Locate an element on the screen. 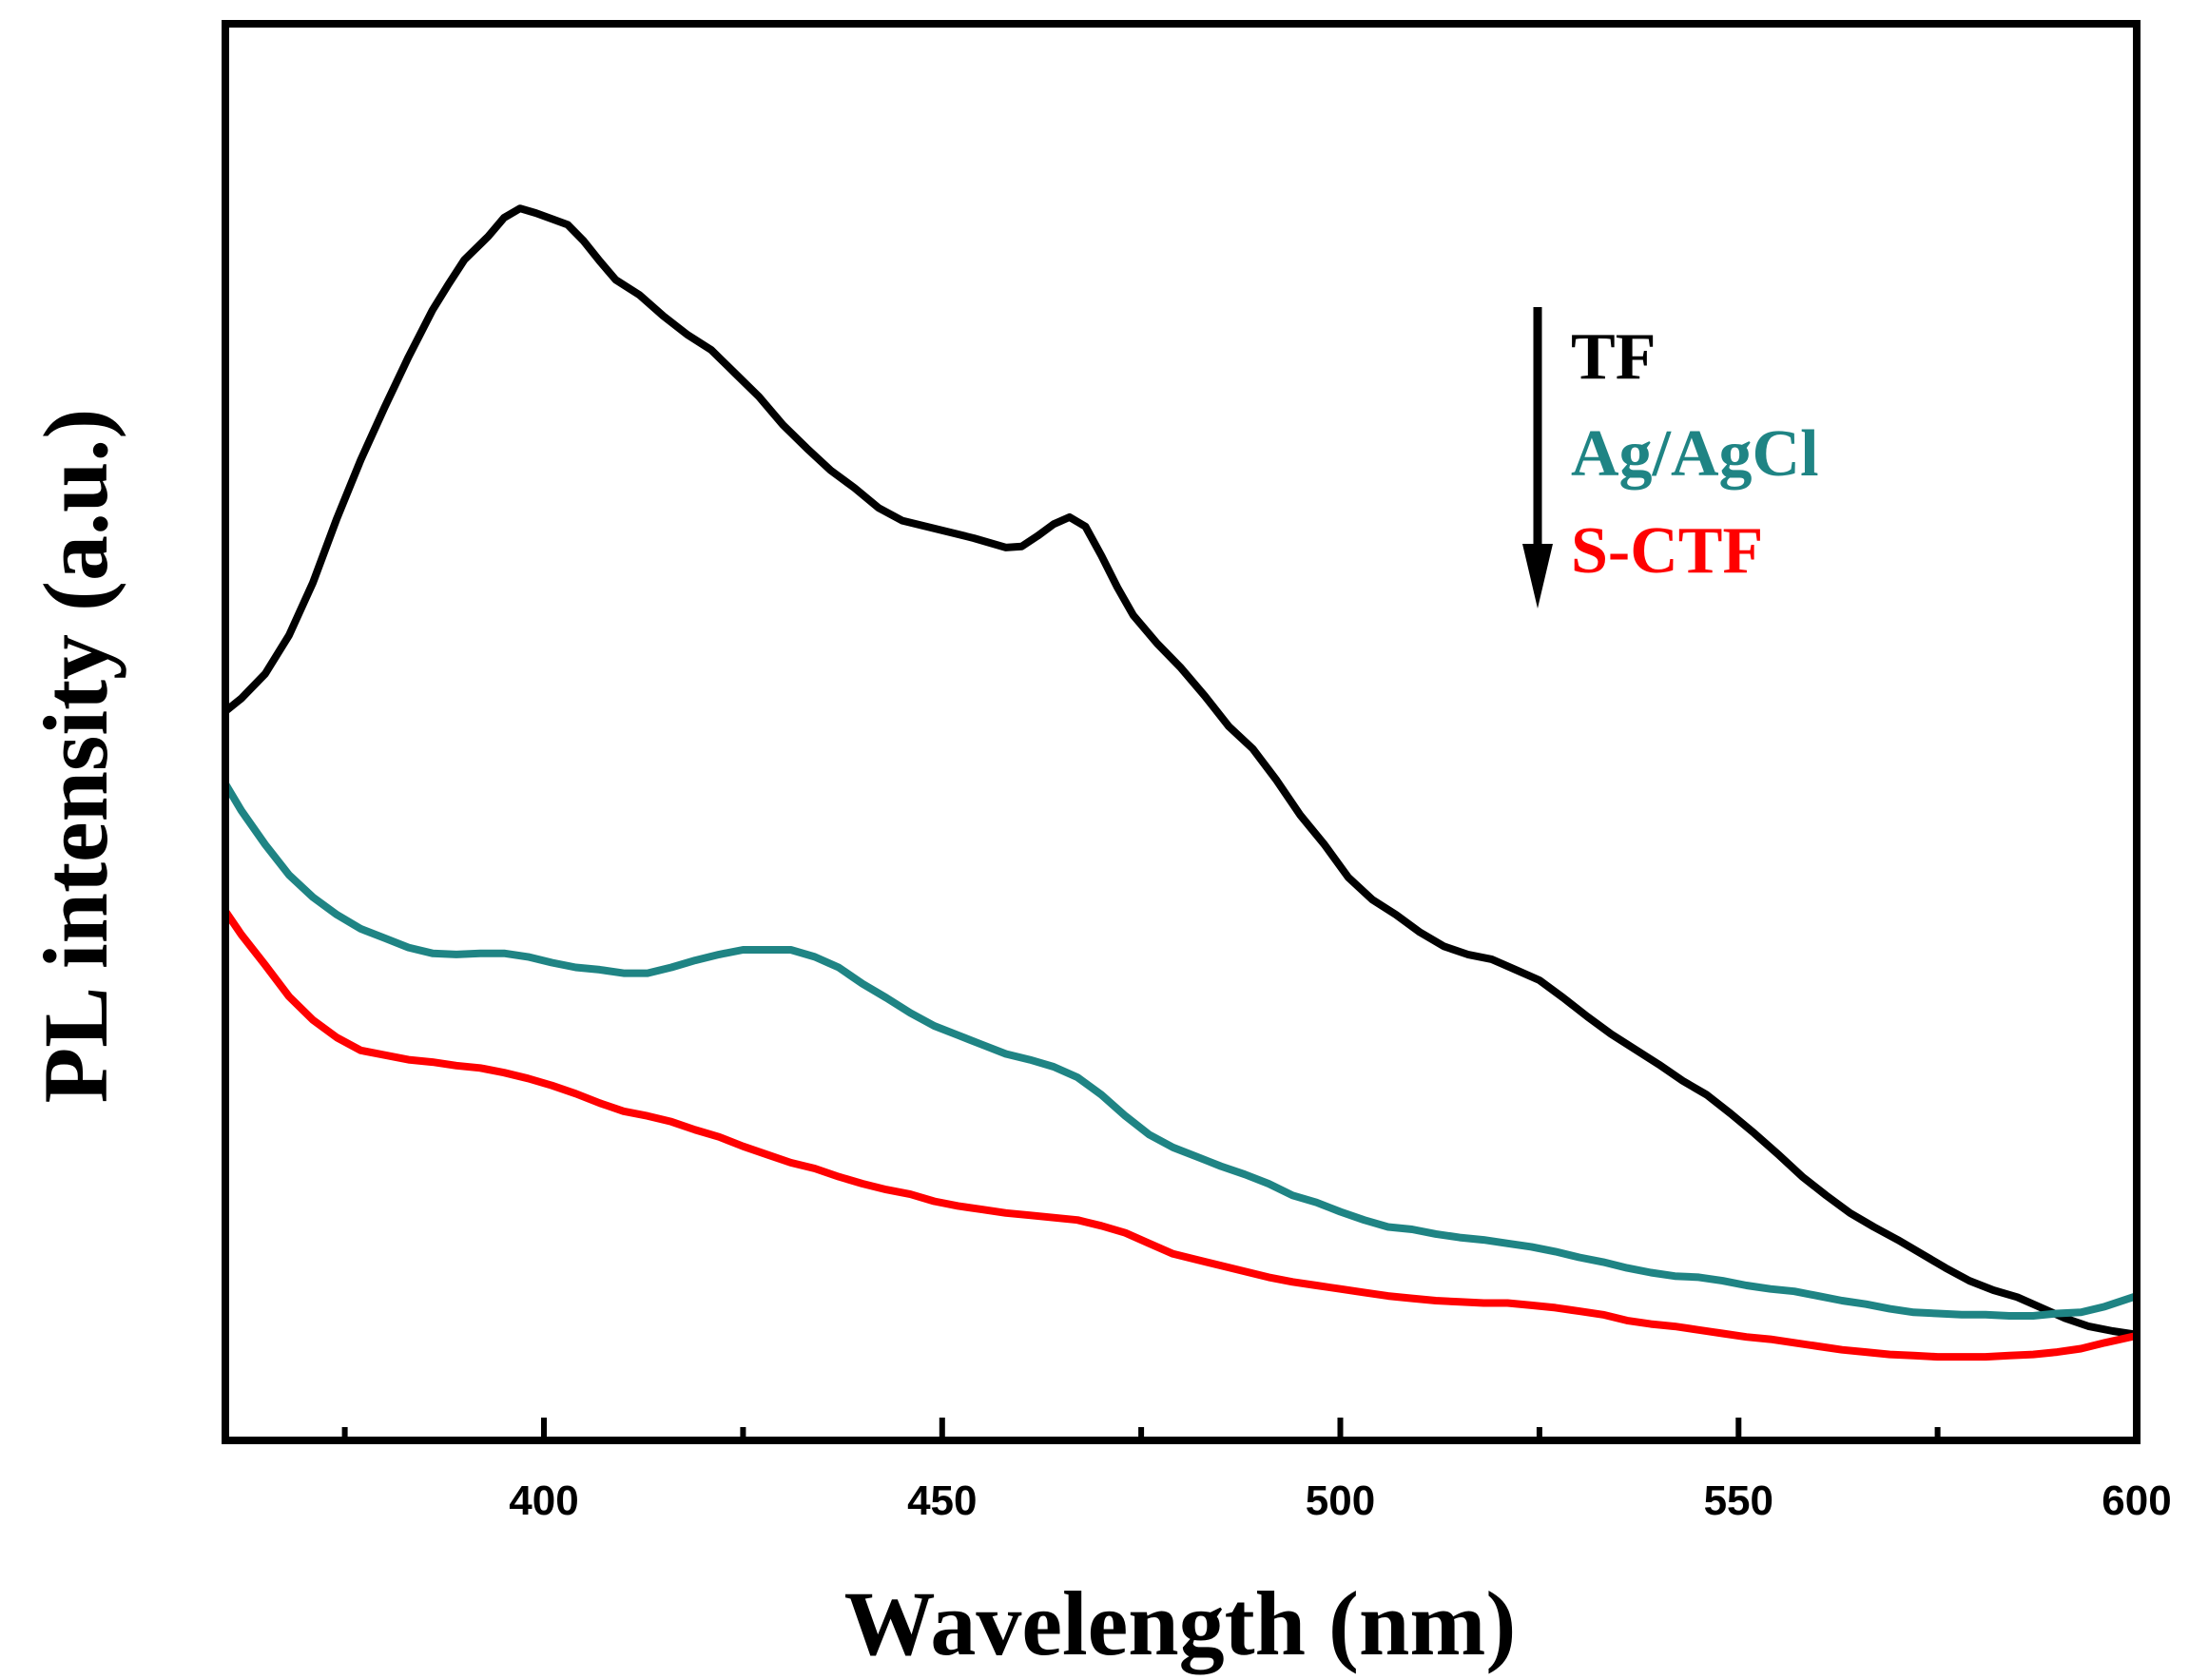 The image size is (2189, 1680). x-tick-label: 600 is located at coordinates (2136, 1500).